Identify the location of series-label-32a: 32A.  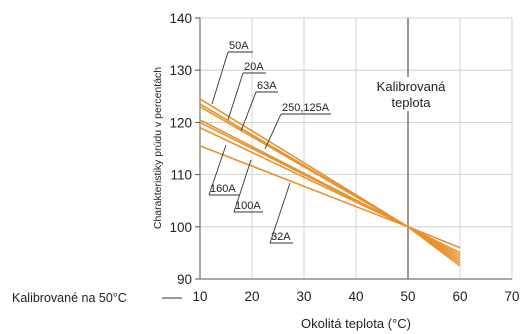
(281, 237).